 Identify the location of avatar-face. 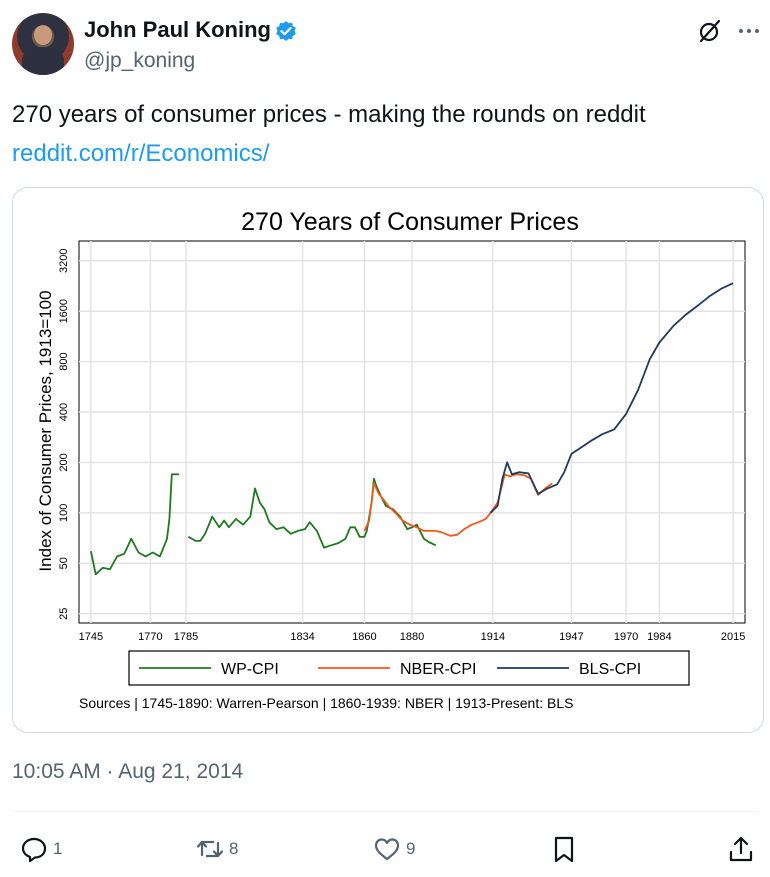
(43, 35).